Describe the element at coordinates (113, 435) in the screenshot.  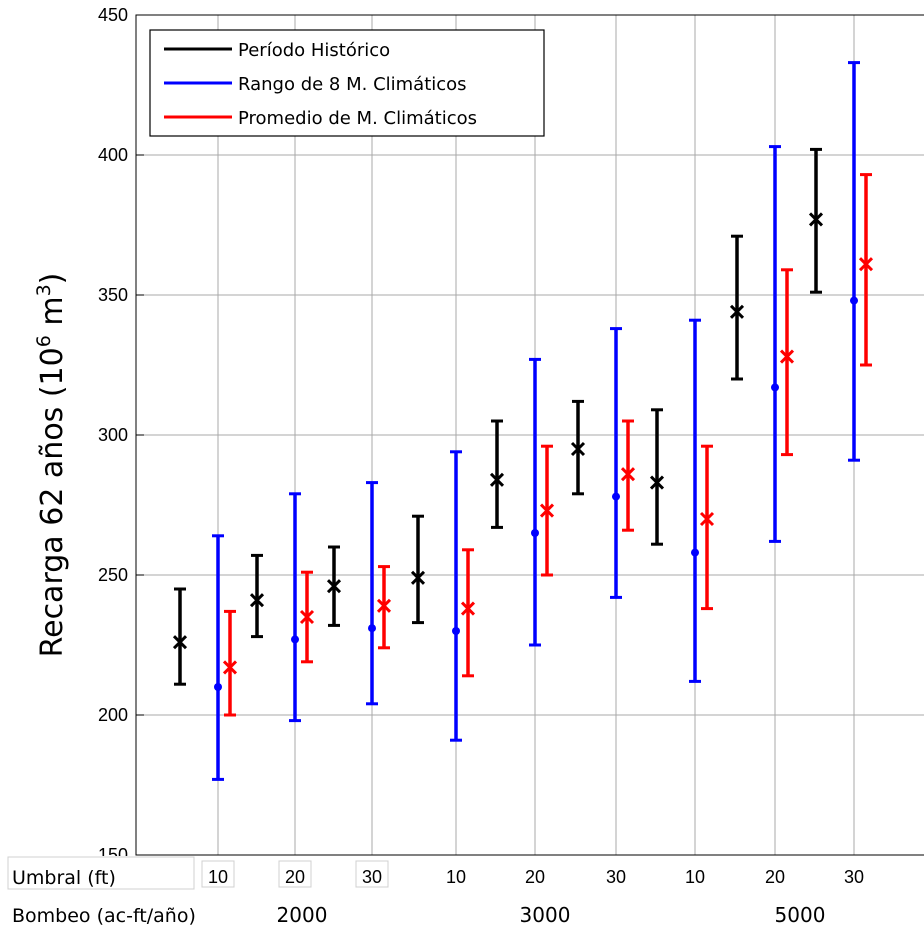
I see `y-tick-label: 300` at that location.